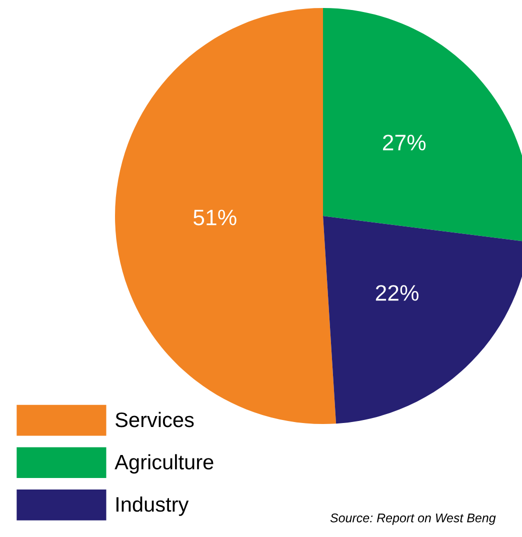 The width and height of the screenshot is (522, 537). Describe the element at coordinates (413, 519) in the screenshot. I see `source-note: Source: Report on West Beng` at that location.